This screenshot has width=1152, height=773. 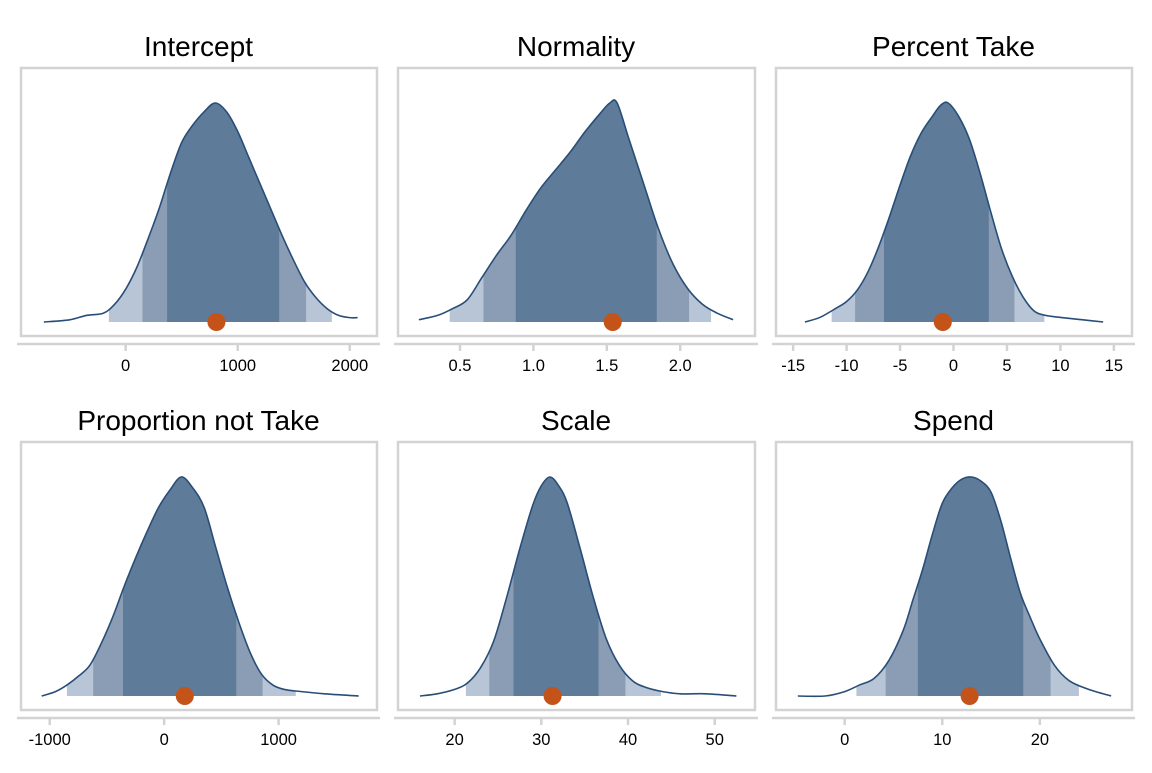 What do you see at coordinates (680, 366) in the screenshot?
I see `x-tick-label: 2.0` at bounding box center [680, 366].